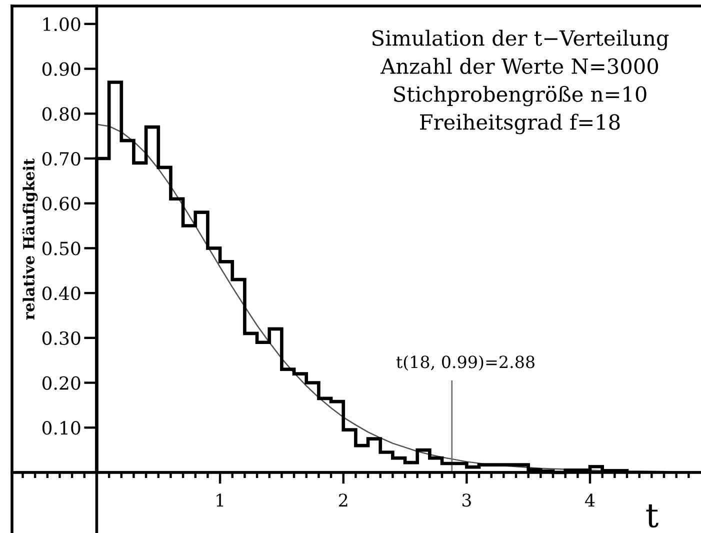 The height and width of the screenshot is (533, 701). What do you see at coordinates (519, 66) in the screenshot?
I see `annotation: Anzahl der Werte N=3000` at bounding box center [519, 66].